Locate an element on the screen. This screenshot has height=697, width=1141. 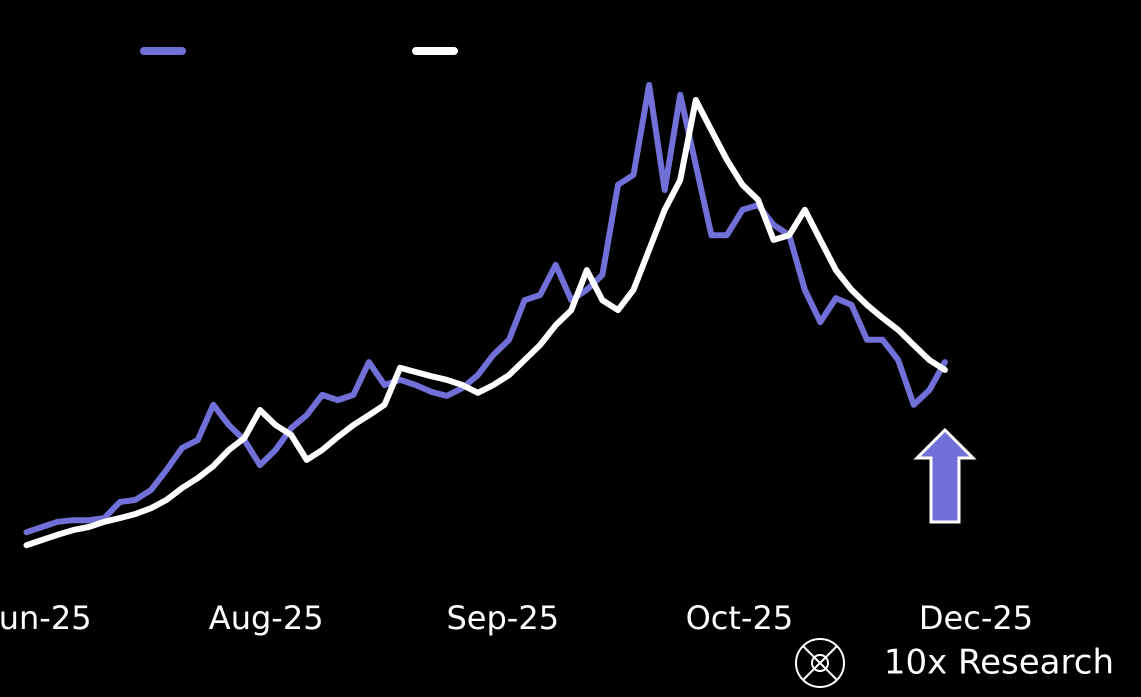
logo-icon is located at coordinates (820, 663).